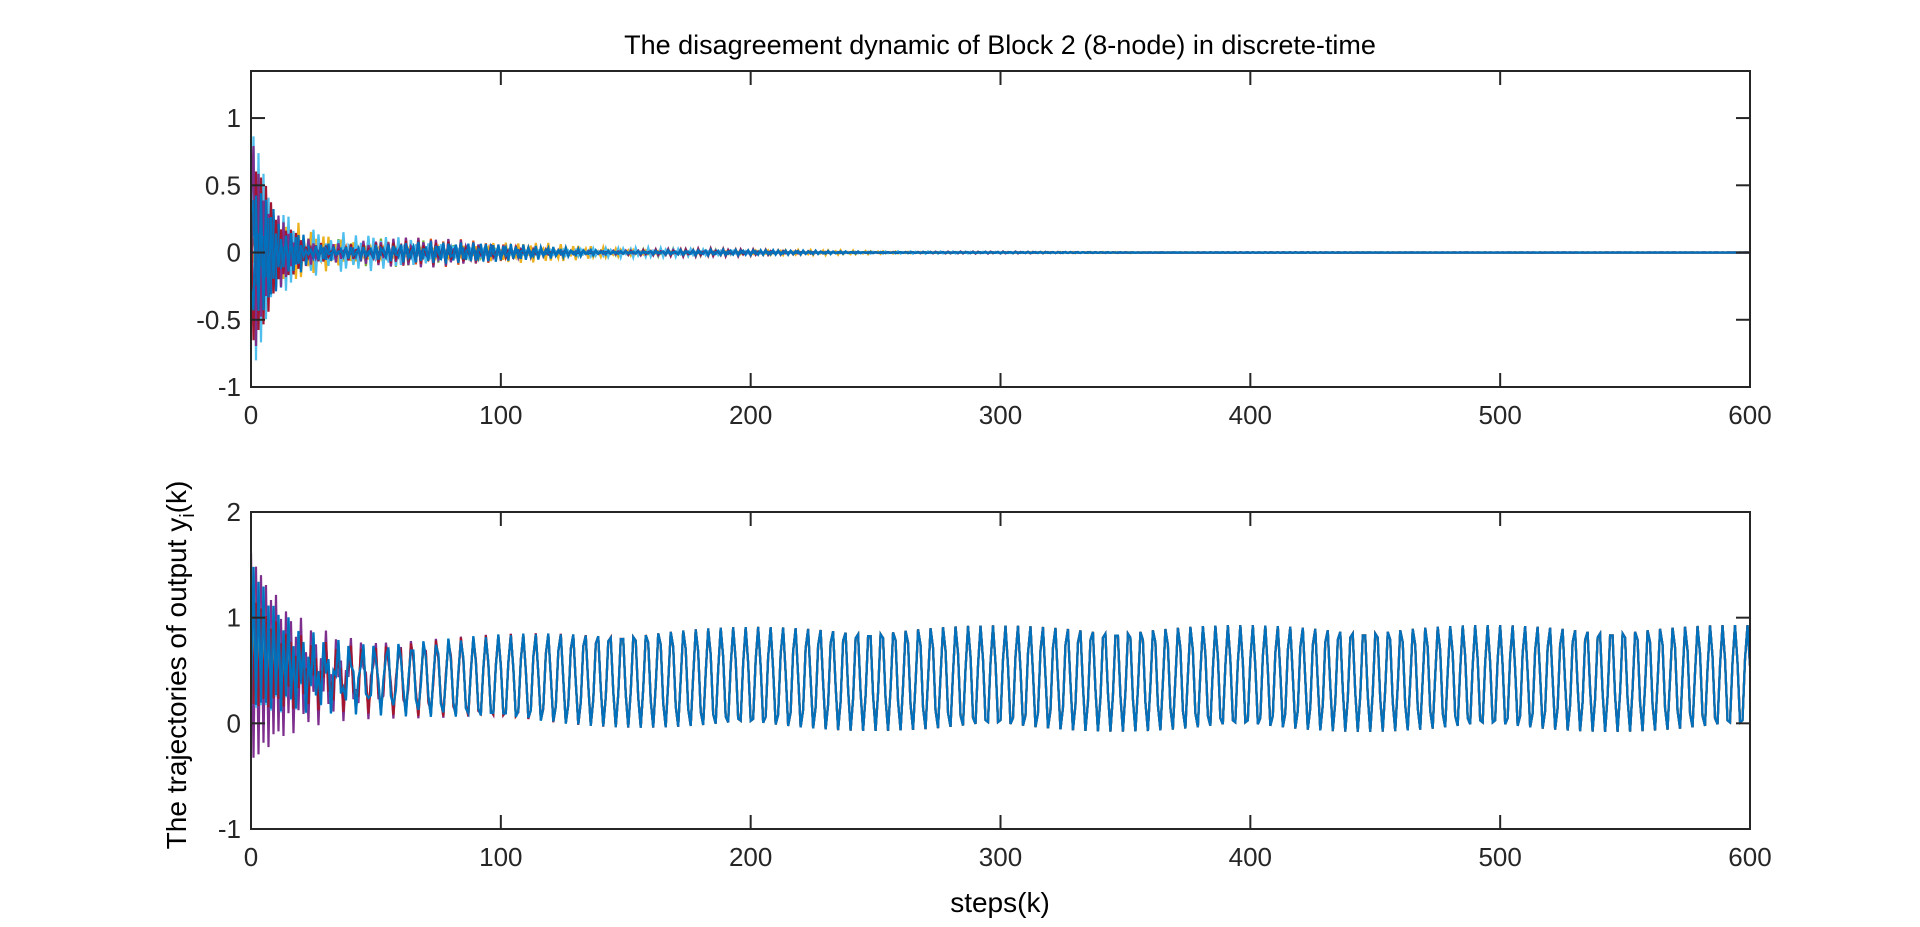 This screenshot has width=1920, height=927. I want to click on top-xtick-label: 400, so click(1250, 415).